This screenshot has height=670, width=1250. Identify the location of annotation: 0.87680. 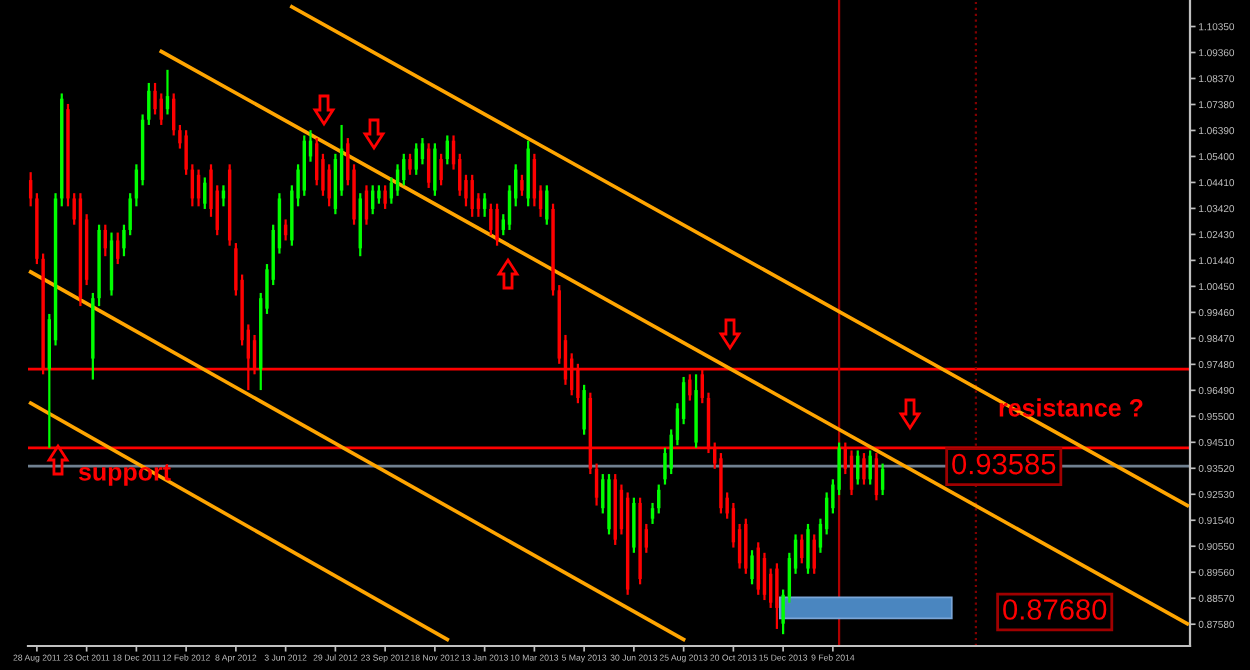
(1055, 609).